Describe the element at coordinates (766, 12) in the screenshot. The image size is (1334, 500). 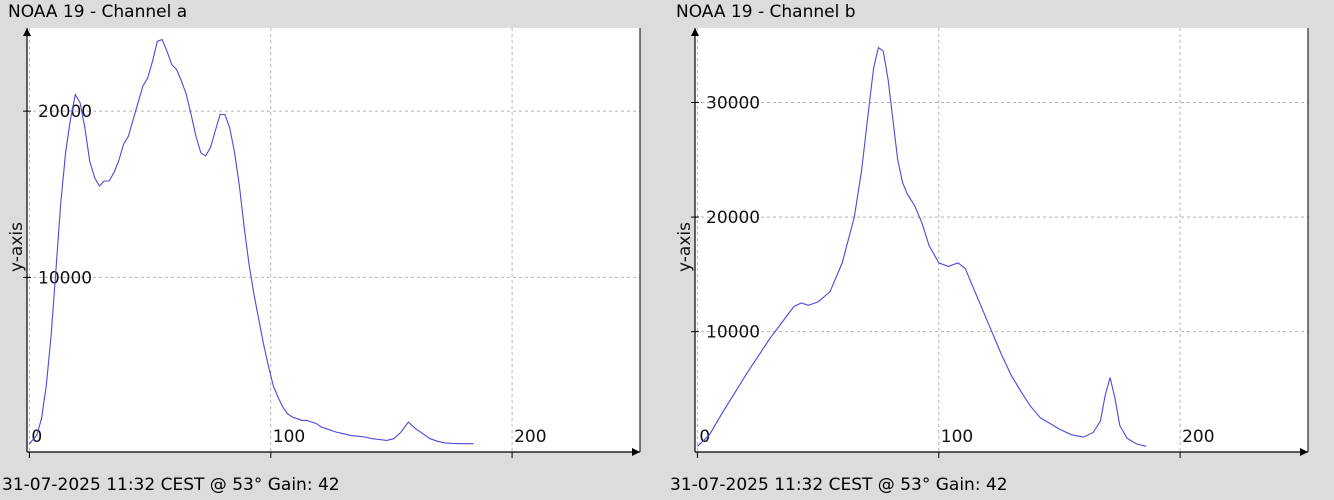
I see `chart-title: NOAA 19 - Channel b` at that location.